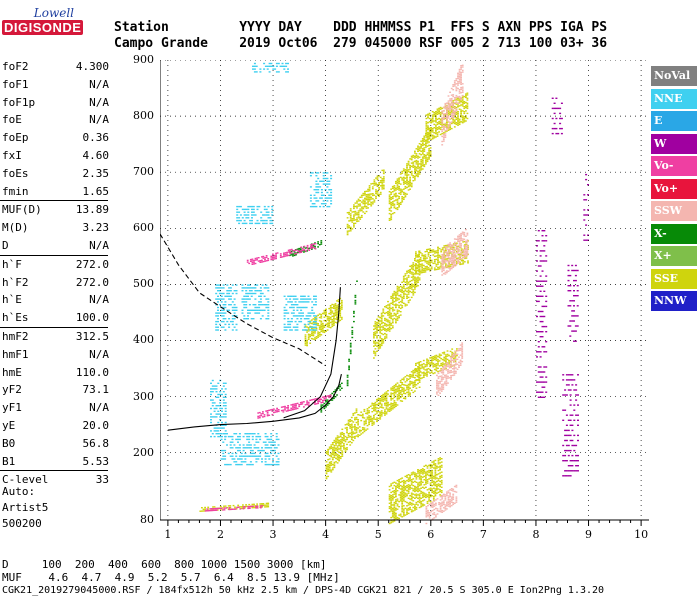  I want to click on param-name: fxI, so click(12, 156).